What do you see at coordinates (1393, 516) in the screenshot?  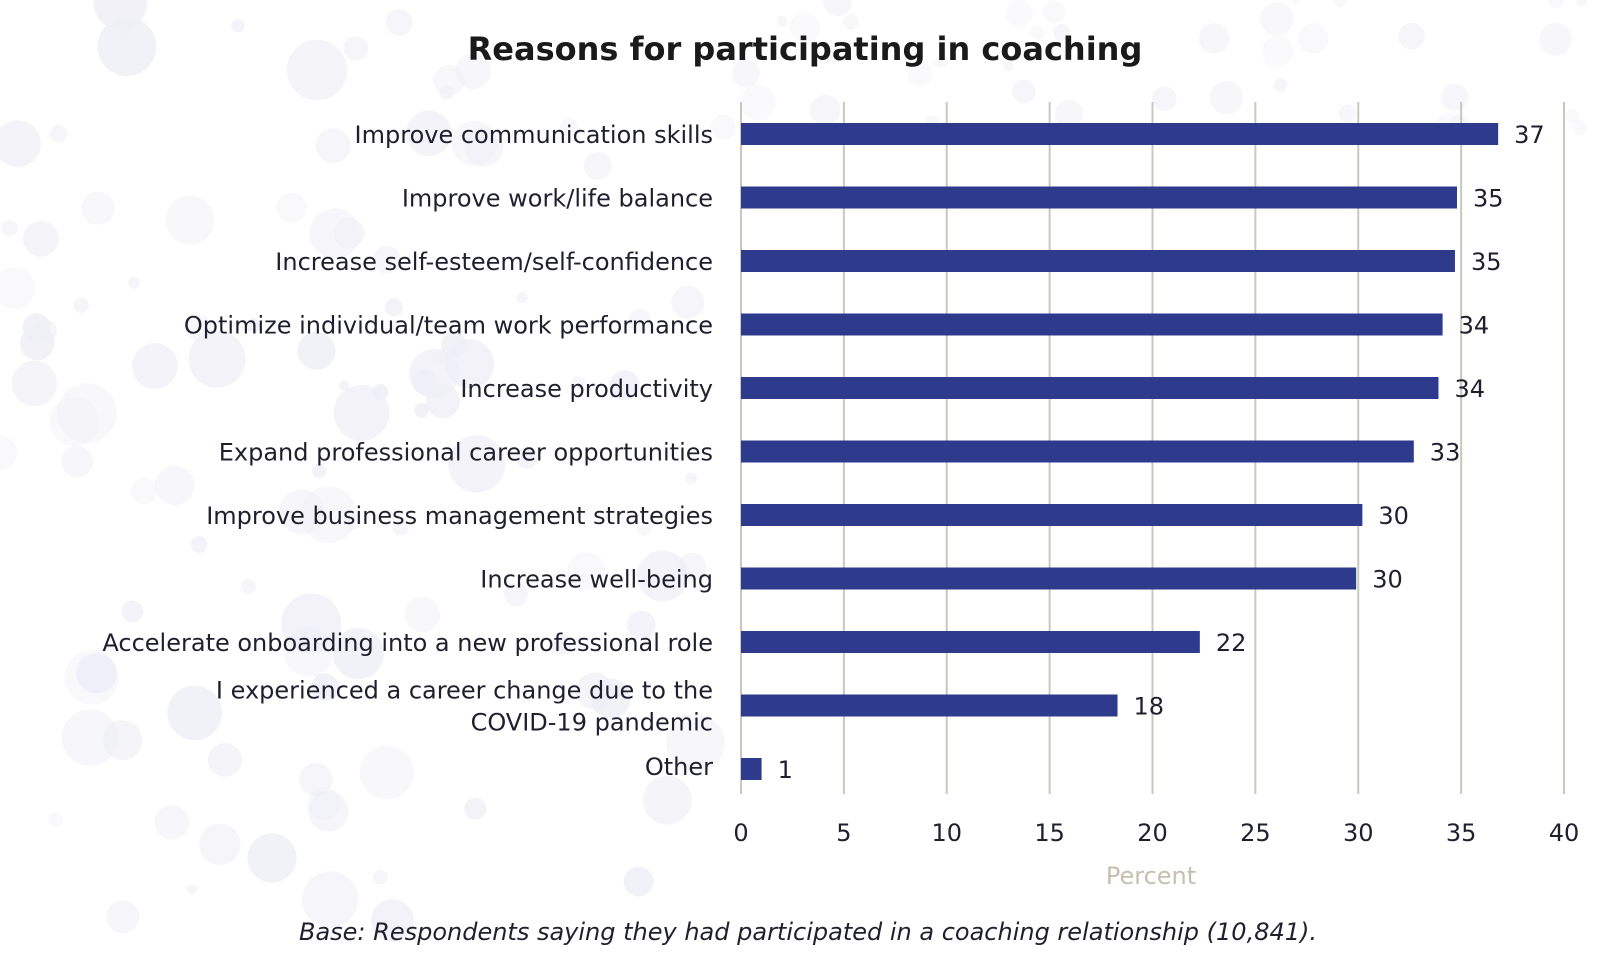 I see `data-label: 30` at bounding box center [1393, 516].